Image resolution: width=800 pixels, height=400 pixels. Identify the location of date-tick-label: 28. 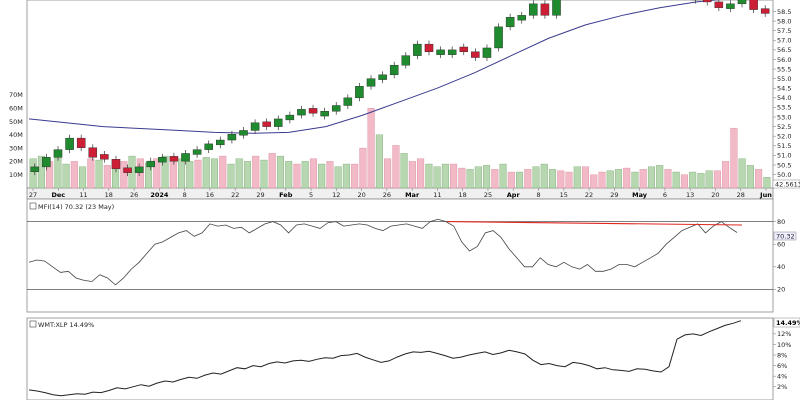
(741, 195).